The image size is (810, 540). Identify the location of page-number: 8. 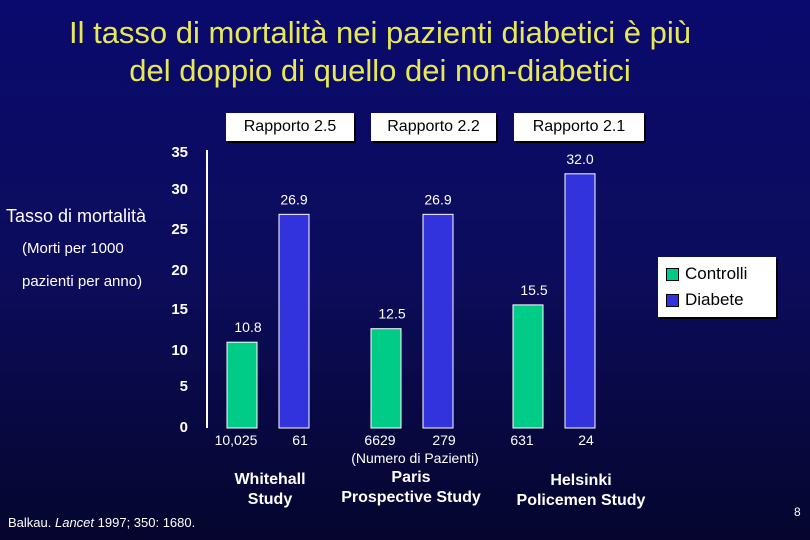
(797, 512).